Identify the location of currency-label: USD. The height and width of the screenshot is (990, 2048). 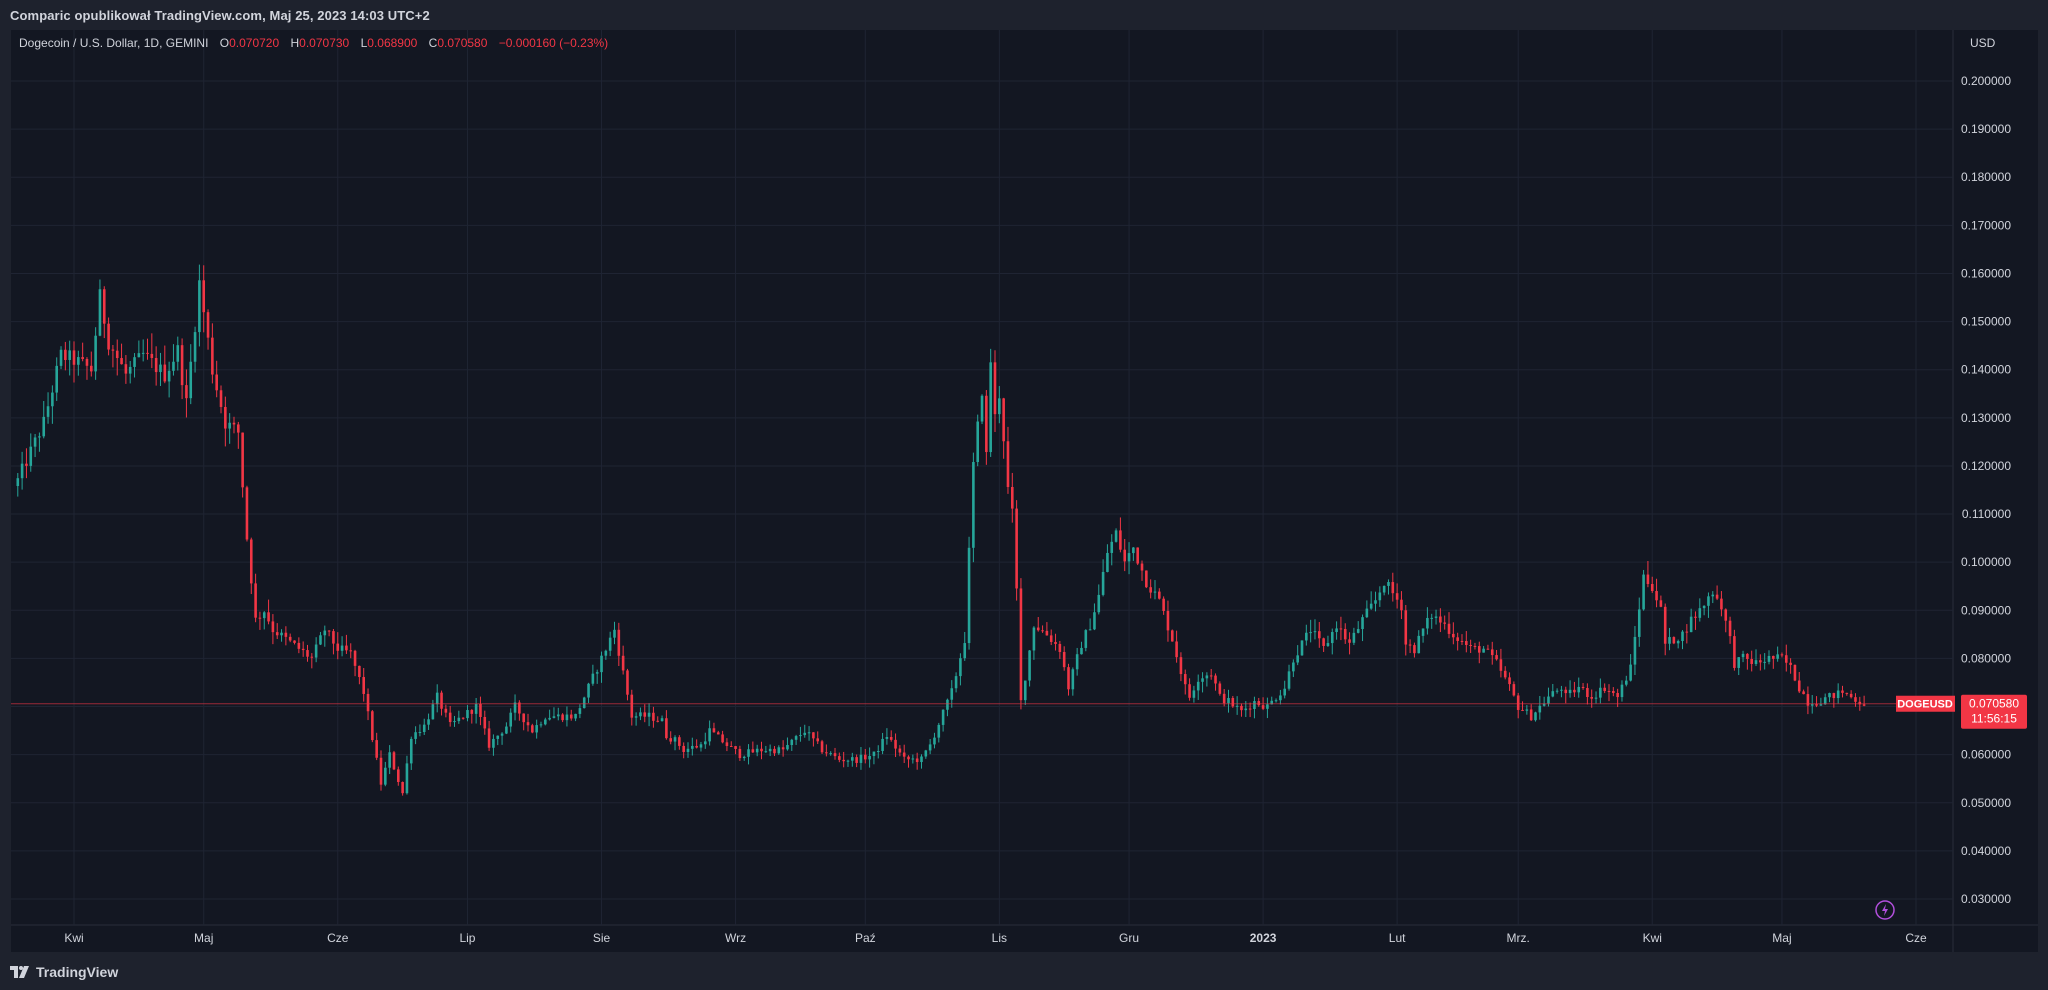
(1983, 43).